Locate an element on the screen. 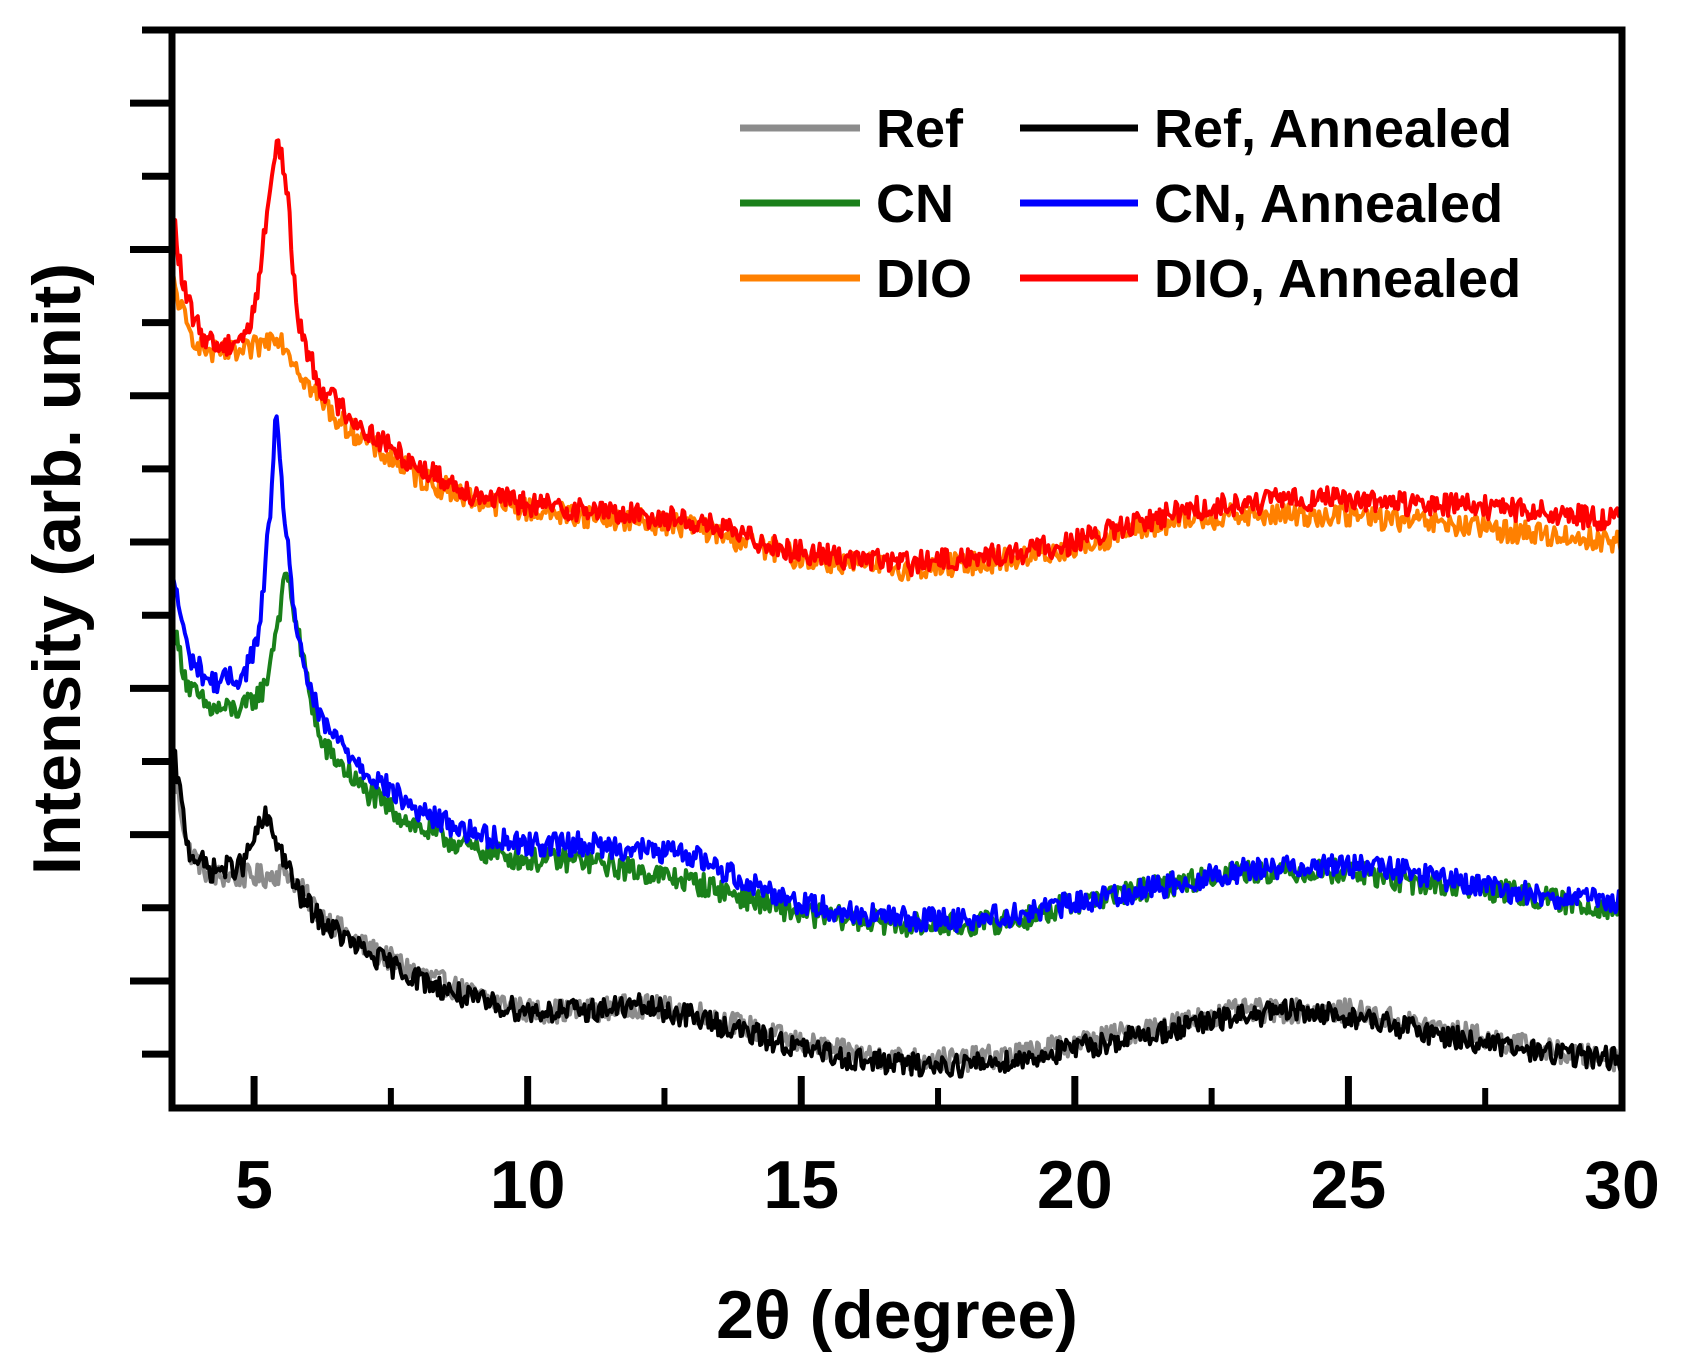 The width and height of the screenshot is (1683, 1368). legend-label: DIO is located at coordinates (924, 279).